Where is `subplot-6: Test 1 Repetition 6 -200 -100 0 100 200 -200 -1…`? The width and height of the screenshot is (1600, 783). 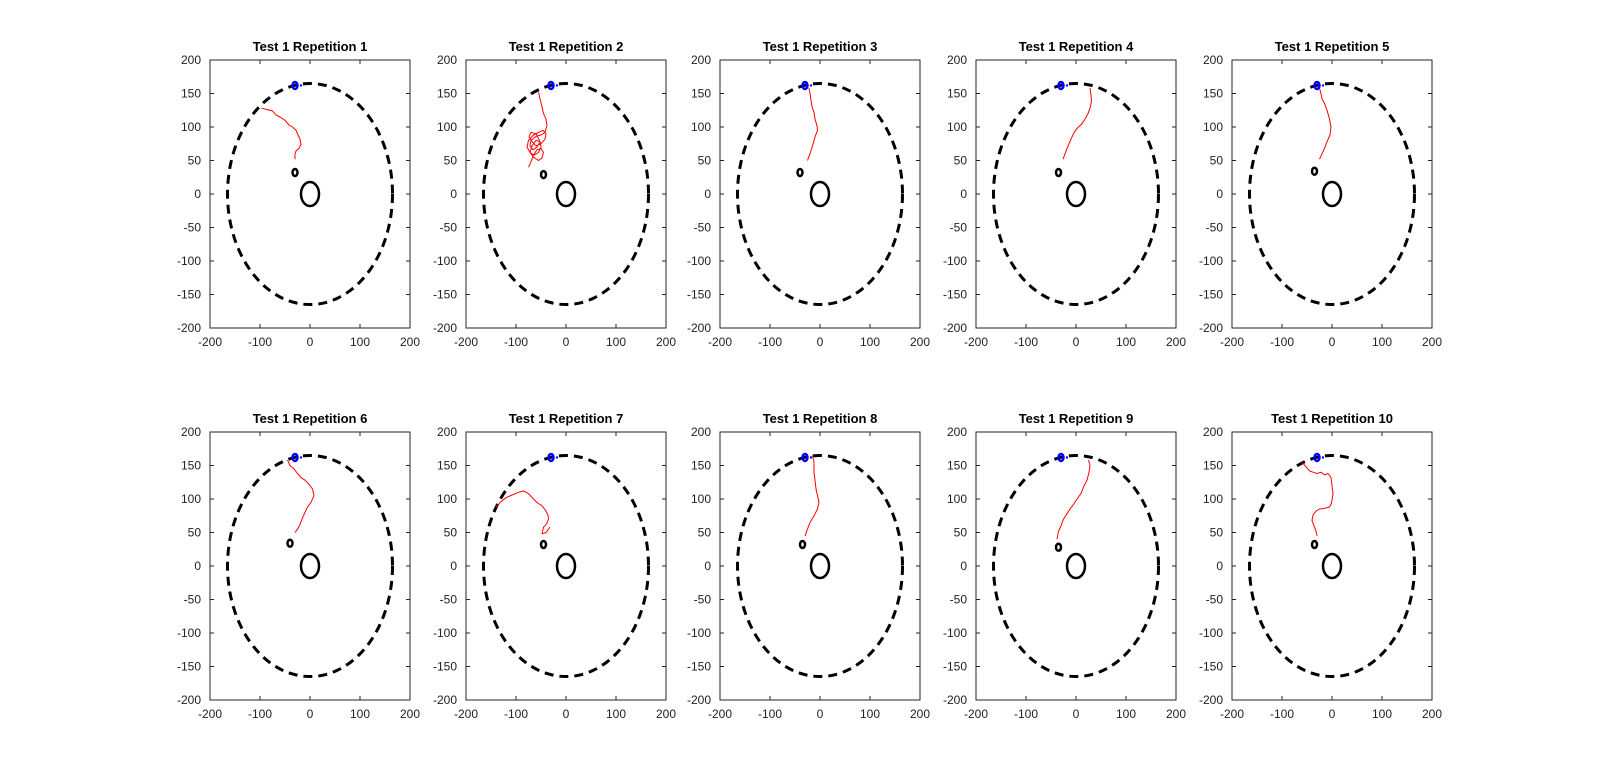
subplot-6: Test 1 Repetition 6 -200 -100 0 100 200 -200 -1… is located at coordinates (298, 566).